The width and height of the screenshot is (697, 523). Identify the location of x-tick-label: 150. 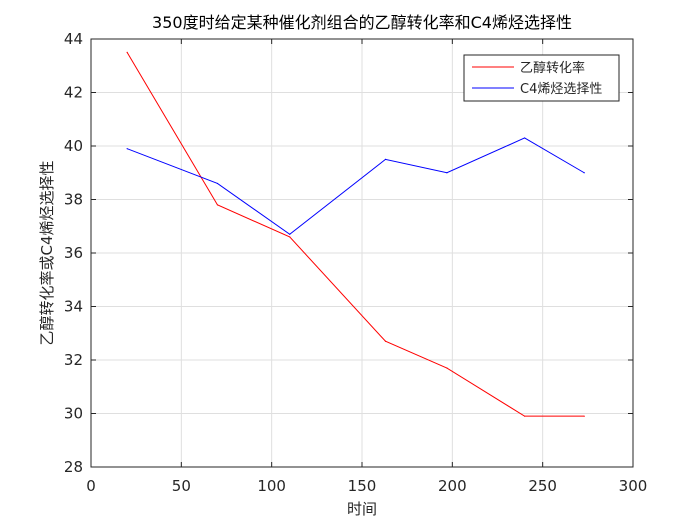
(362, 486).